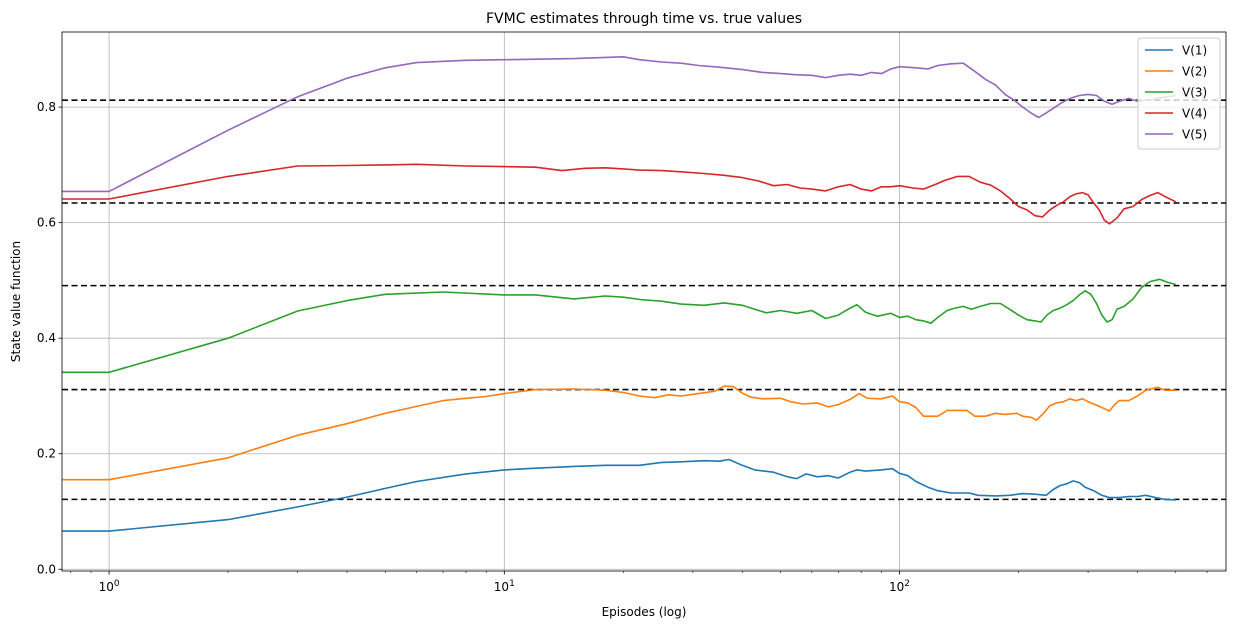  What do you see at coordinates (619, 495) in the screenshot?
I see `series-line-V(1)` at bounding box center [619, 495].